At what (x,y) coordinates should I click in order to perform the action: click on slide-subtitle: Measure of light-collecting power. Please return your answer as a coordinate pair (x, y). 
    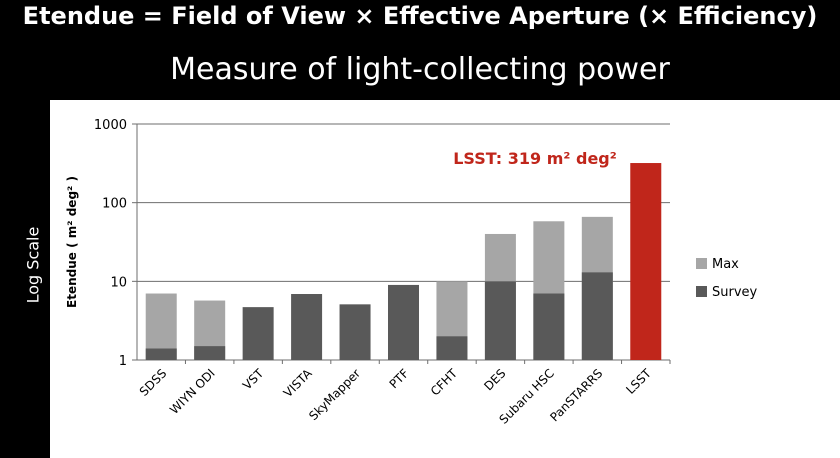
    Looking at the image, I should click on (420, 69).